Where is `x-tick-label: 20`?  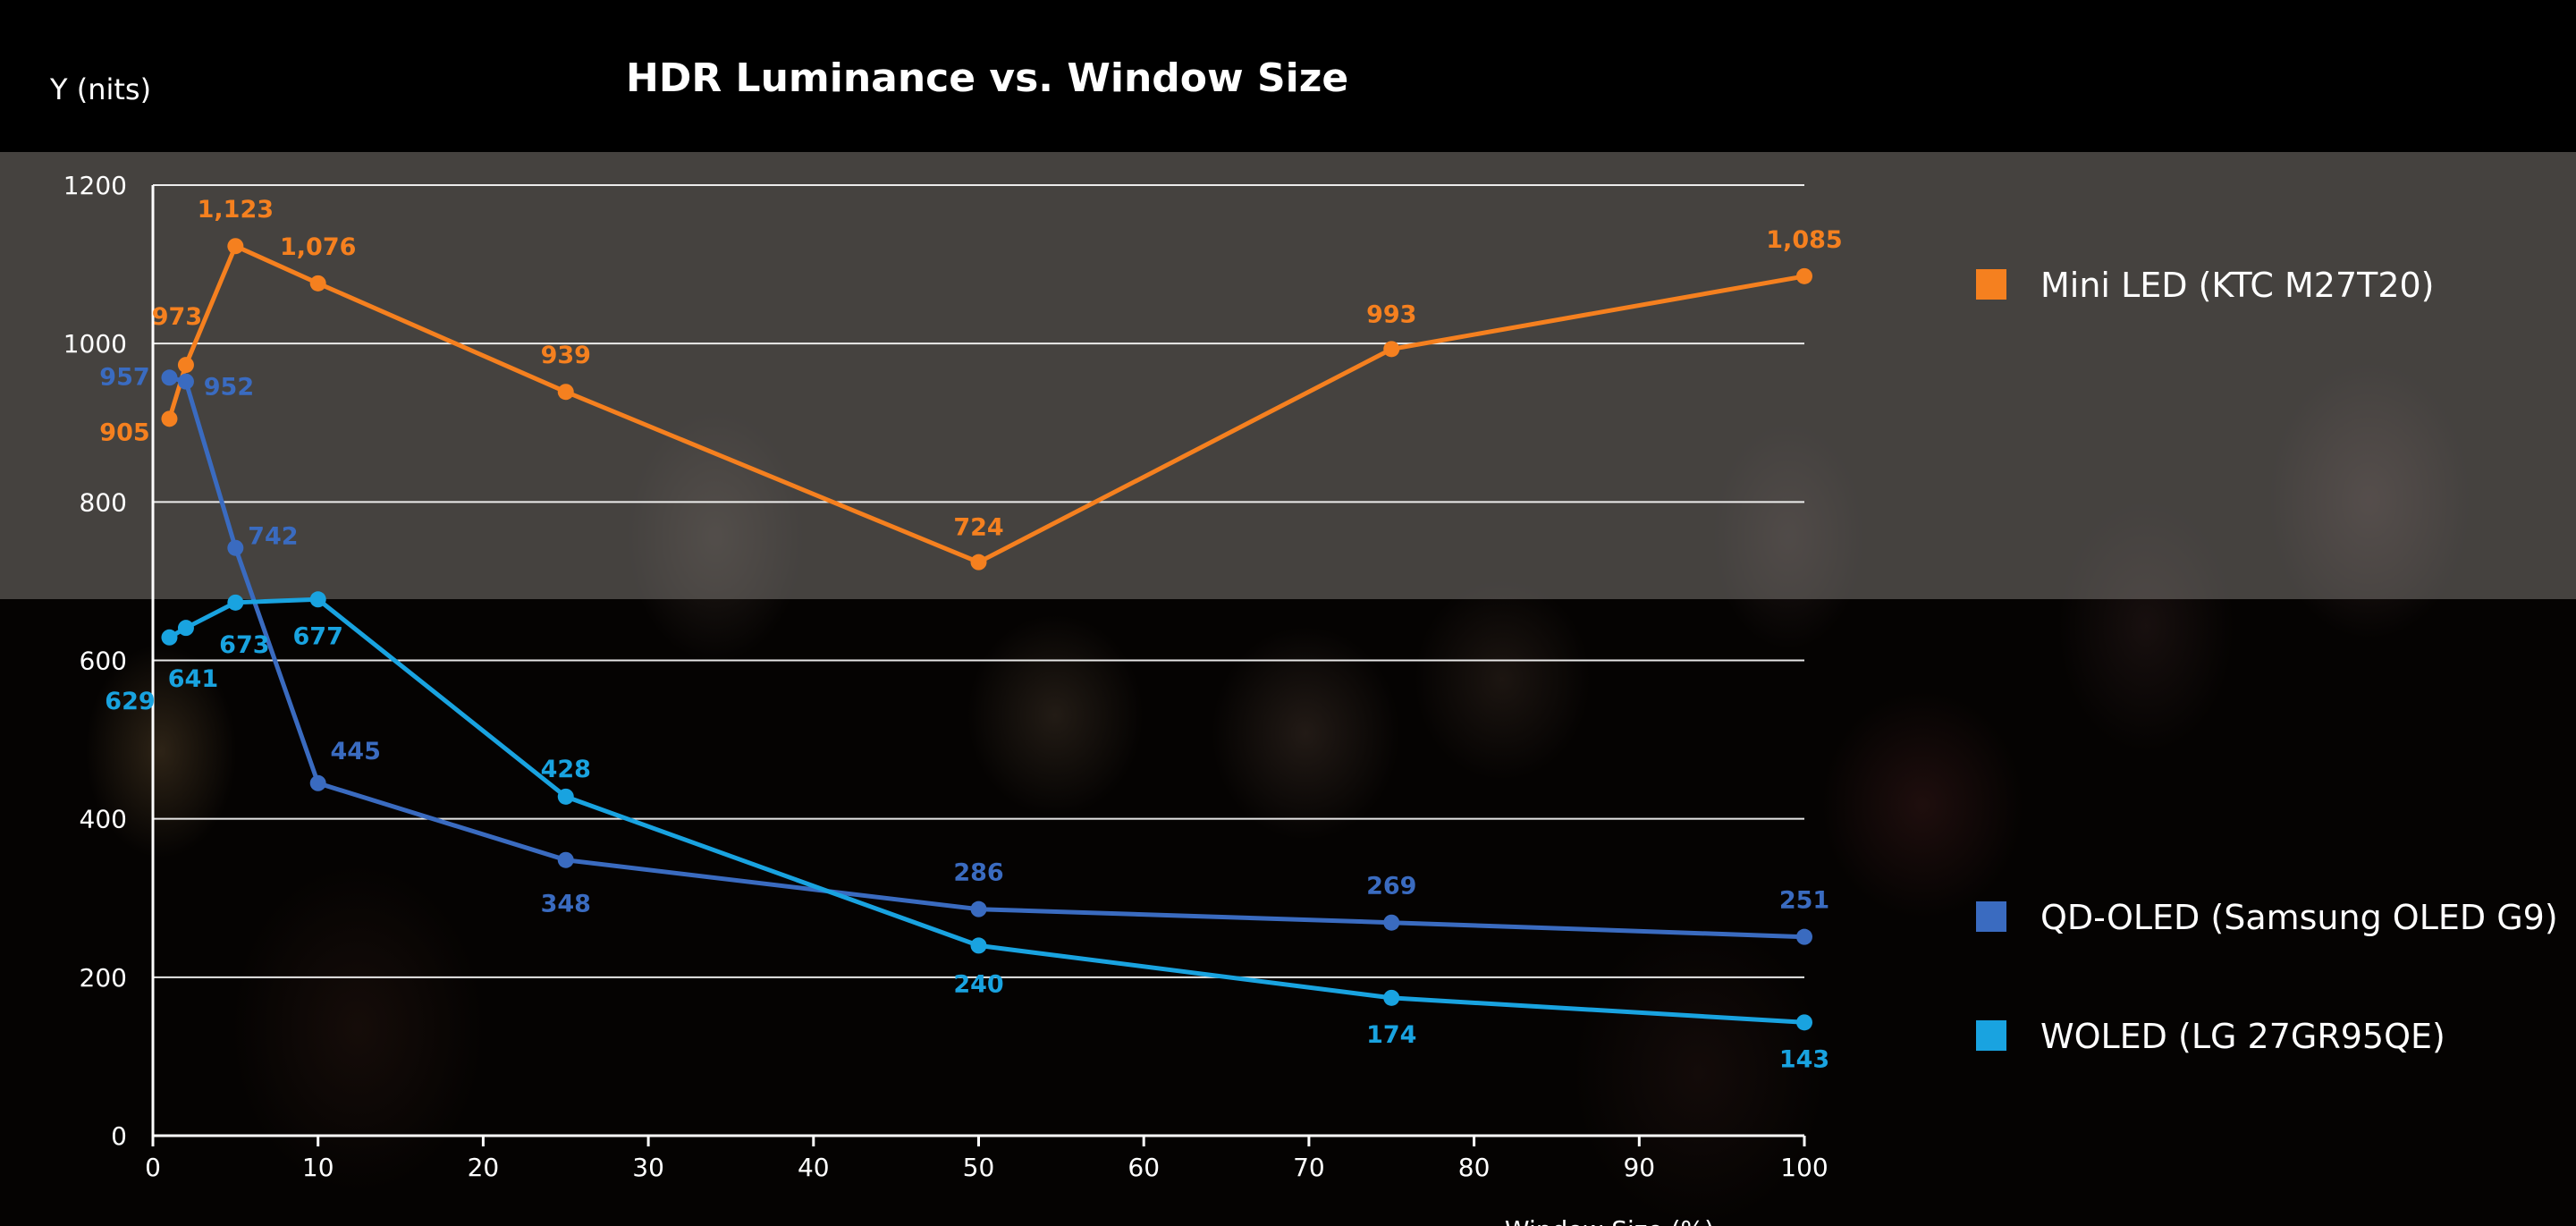
x-tick-label: 20 is located at coordinates (484, 1167).